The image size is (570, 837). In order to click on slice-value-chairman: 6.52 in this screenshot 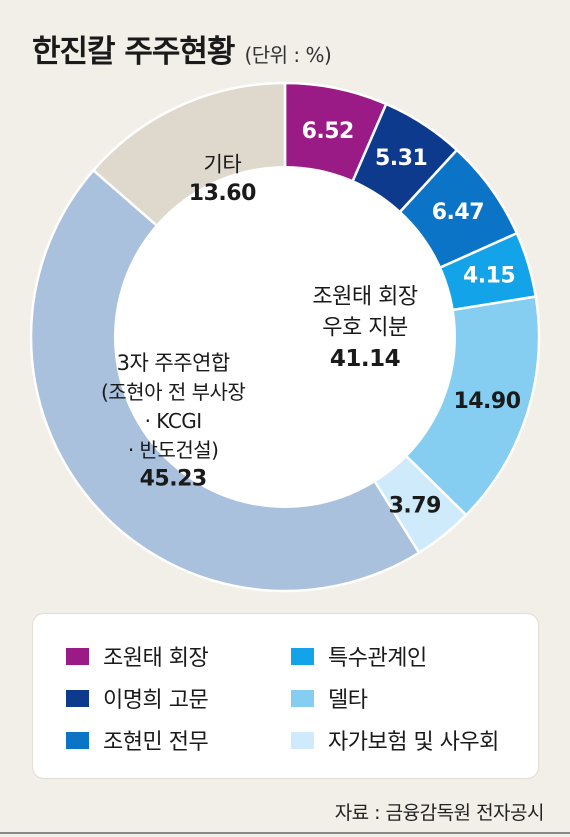, I will do `click(328, 131)`.